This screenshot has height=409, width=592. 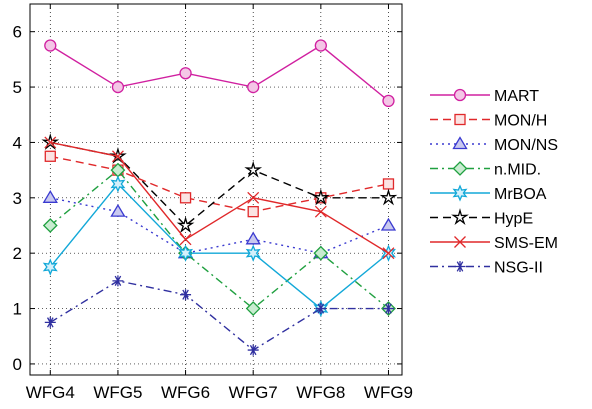 What do you see at coordinates (50, 392) in the screenshot?
I see `x-tick-label: WFG4` at bounding box center [50, 392].